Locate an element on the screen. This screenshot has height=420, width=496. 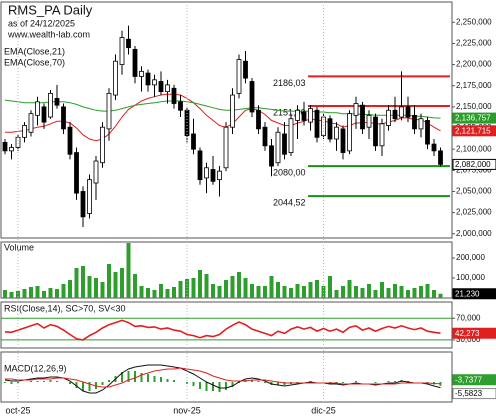
y-tick-label: 2,150,000 is located at coordinates (474, 106).